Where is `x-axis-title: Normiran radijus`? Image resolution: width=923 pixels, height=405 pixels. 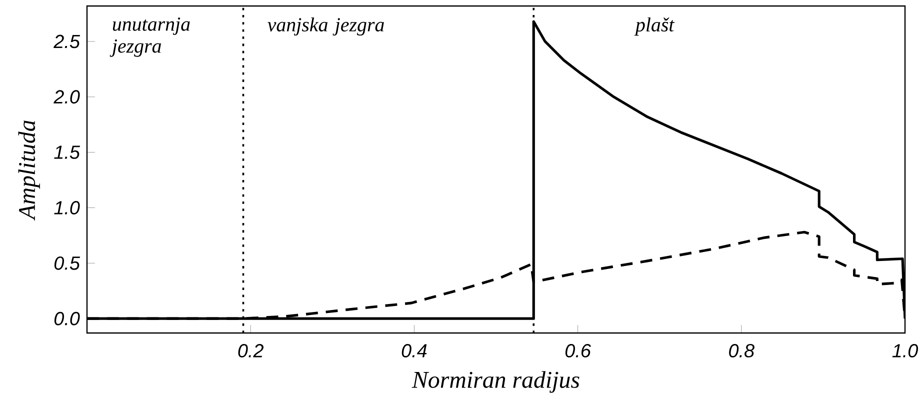
x-axis-title: Normiran radijus is located at coordinates (496, 382).